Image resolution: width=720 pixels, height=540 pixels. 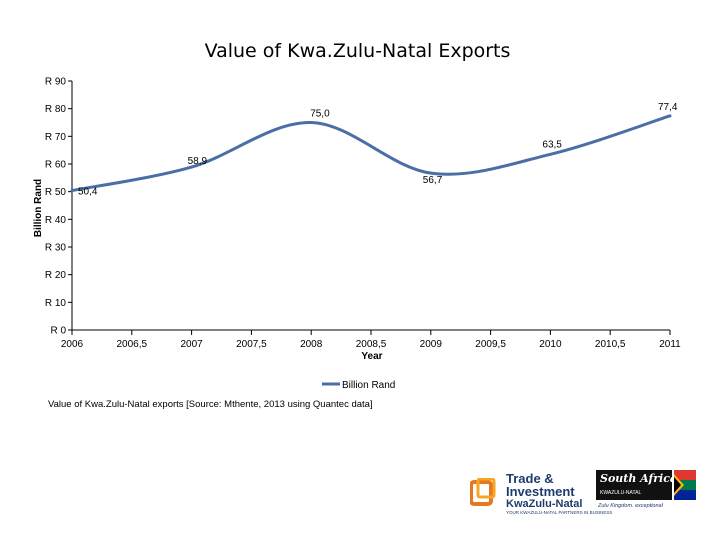 I want to click on x-tick-label: 2007,5, so click(x=251, y=344).